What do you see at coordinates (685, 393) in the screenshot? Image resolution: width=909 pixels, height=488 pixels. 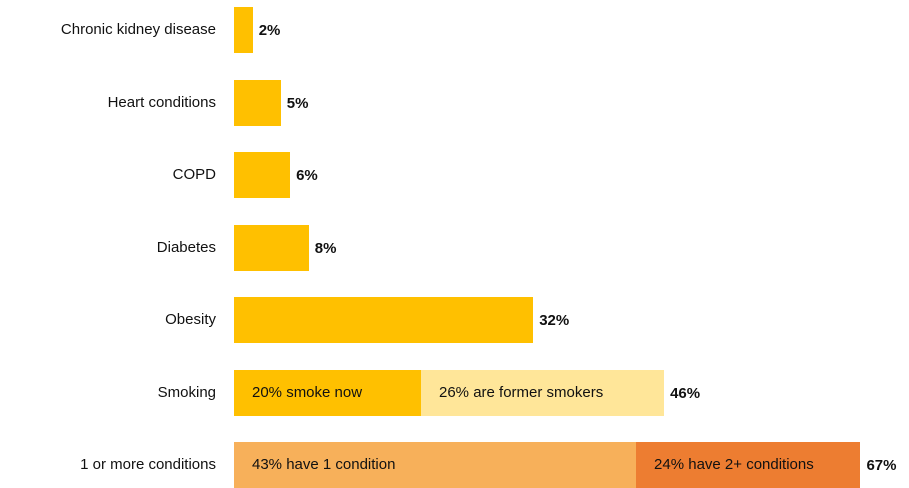 I see `value-label: 46%` at bounding box center [685, 393].